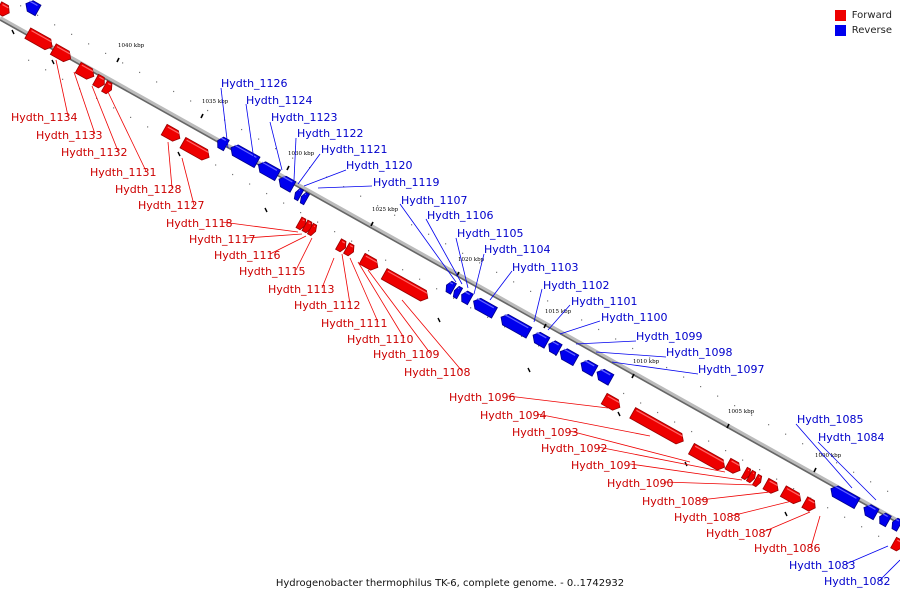 Image resolution: width=900 pixels, height=600 pixels. What do you see at coordinates (330, 133) in the screenshot?
I see `reverse-gene-label: Hydth_1122` at bounding box center [330, 133].